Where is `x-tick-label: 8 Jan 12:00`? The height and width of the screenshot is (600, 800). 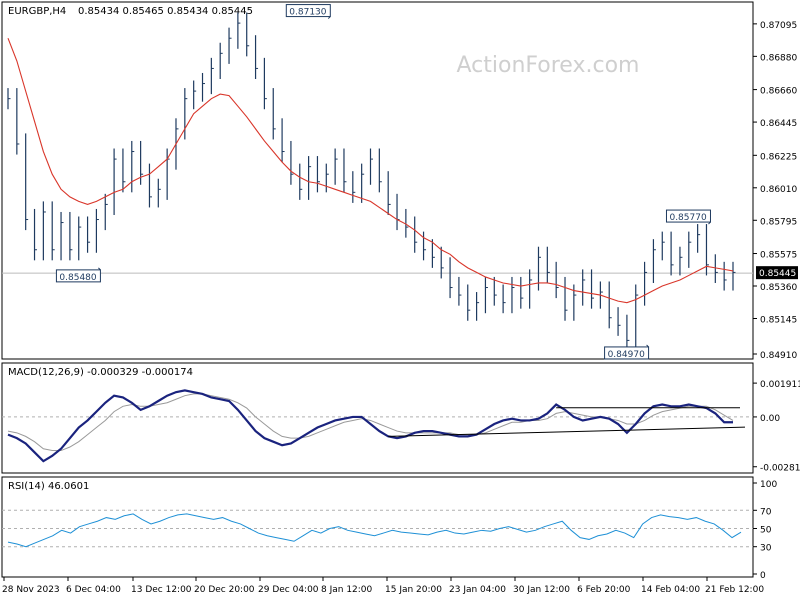
x-tick-label: 8 Jan 12:00 is located at coordinates (347, 590).